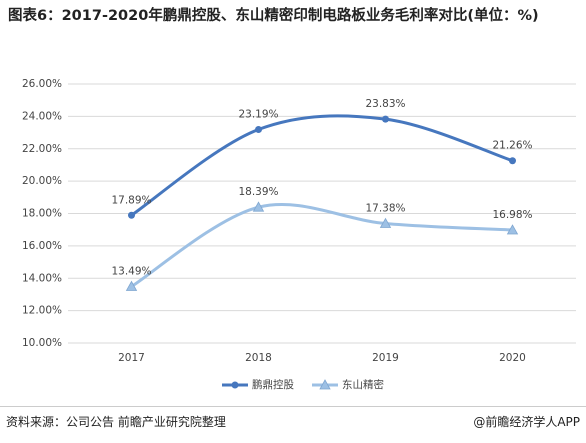  What do you see at coordinates (42, 278) in the screenshot?
I see `y-tick-label: 14.00%` at bounding box center [42, 278].